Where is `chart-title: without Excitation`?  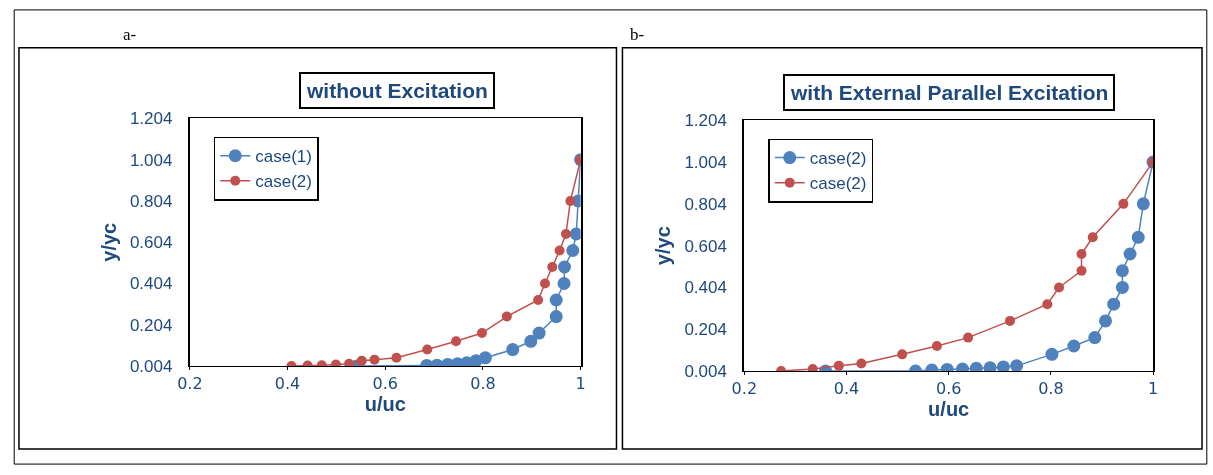 chart-title: without Excitation is located at coordinates (397, 90).